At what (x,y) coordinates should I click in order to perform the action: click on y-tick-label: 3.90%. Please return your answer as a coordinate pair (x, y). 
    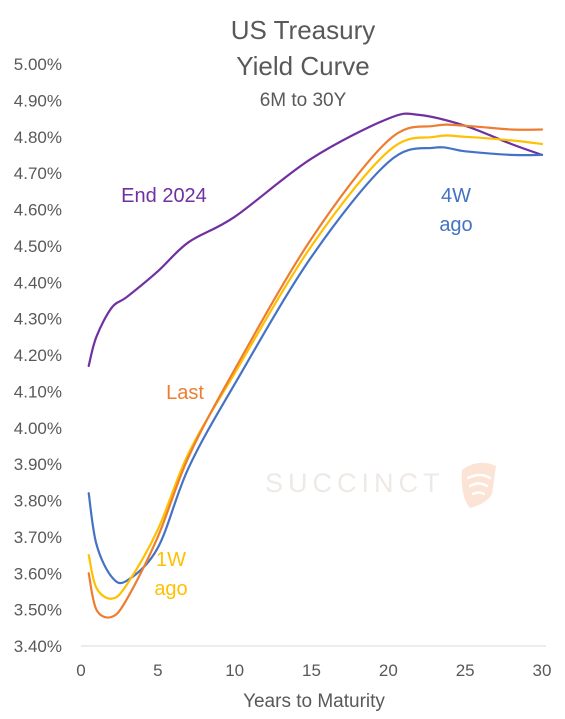
    Looking at the image, I should click on (38, 464).